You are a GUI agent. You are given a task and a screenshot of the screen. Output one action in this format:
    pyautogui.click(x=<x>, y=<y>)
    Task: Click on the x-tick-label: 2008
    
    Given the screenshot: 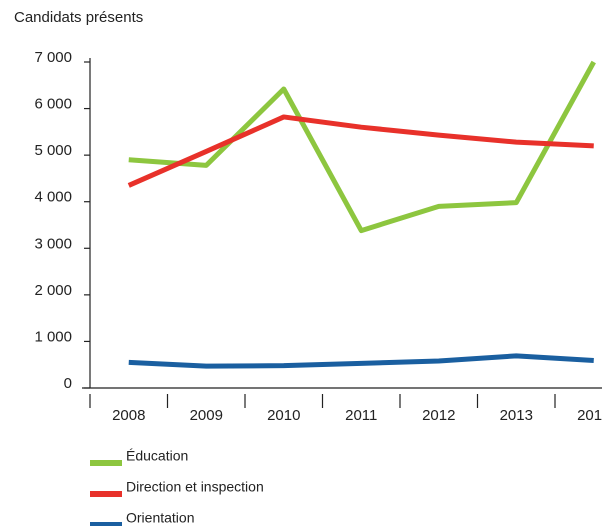 What is the action you would take?
    pyautogui.click(x=128, y=415)
    